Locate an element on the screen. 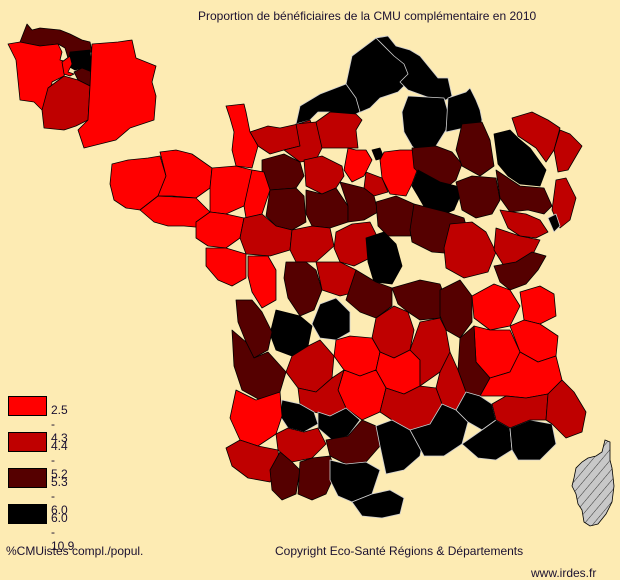 Image resolution: width=620 pixels, height=580 pixels. dept-jura is located at coordinates (520, 271).